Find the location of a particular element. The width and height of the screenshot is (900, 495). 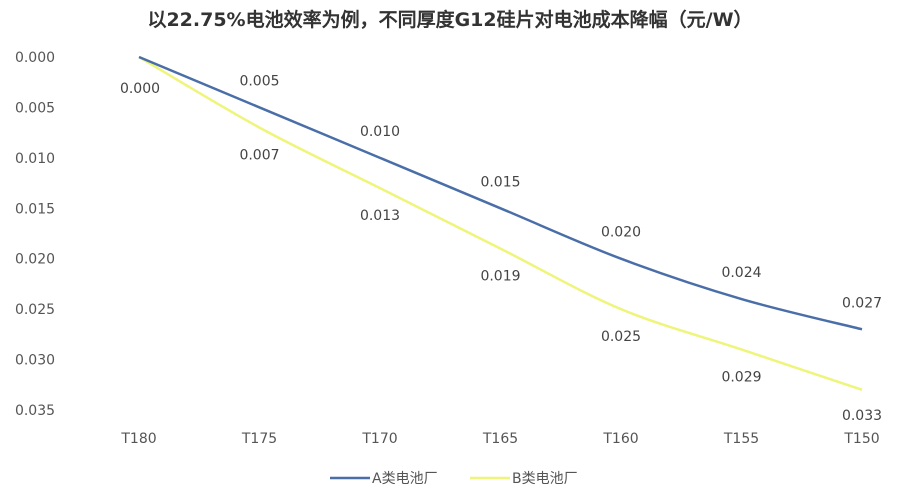

data-label: 0.024 is located at coordinates (741, 273).